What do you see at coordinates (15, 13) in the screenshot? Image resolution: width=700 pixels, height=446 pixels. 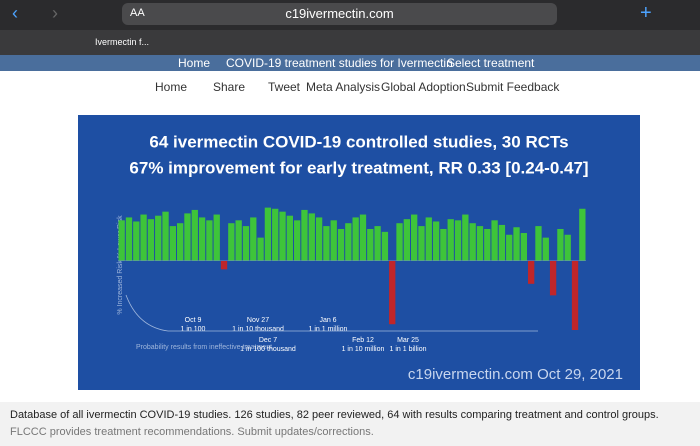 I see `back-button: ‹` at bounding box center [15, 13].